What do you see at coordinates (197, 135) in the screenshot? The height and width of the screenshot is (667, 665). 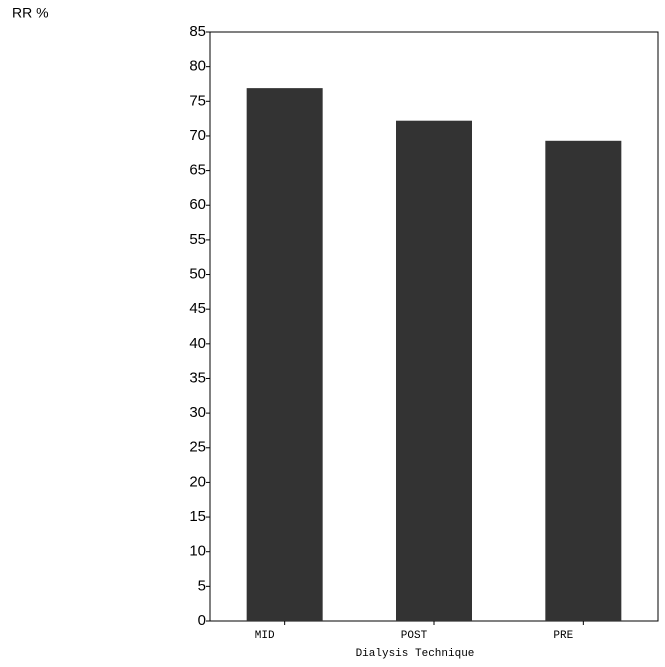 I see `y-tick-label: 70` at bounding box center [197, 135].